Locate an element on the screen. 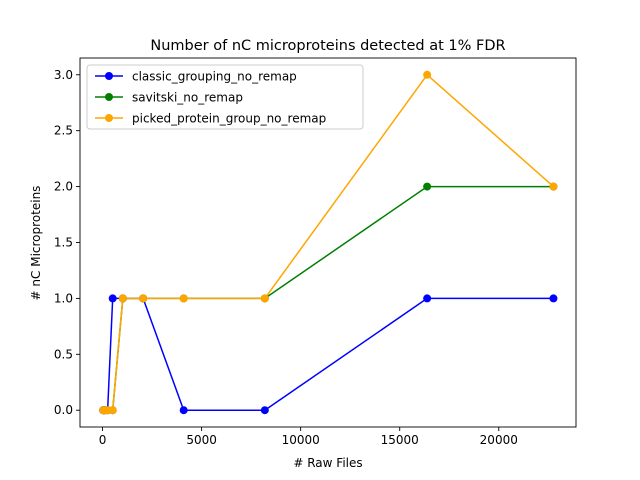 The height and width of the screenshot is (480, 640). y-axis-label: # nC Microproteins is located at coordinates (36, 243).